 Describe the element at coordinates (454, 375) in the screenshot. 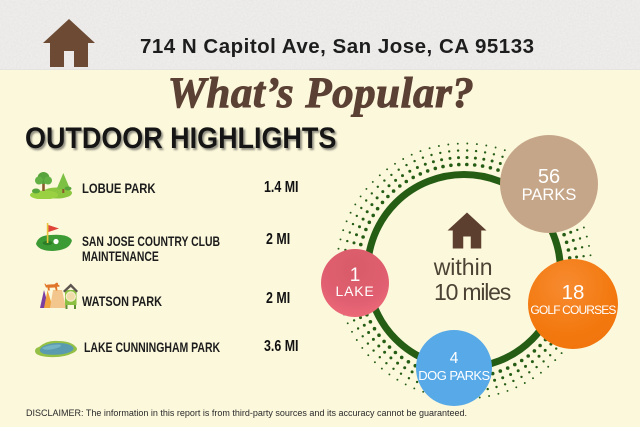

I see `svg-text: DOG PARKS` at that location.